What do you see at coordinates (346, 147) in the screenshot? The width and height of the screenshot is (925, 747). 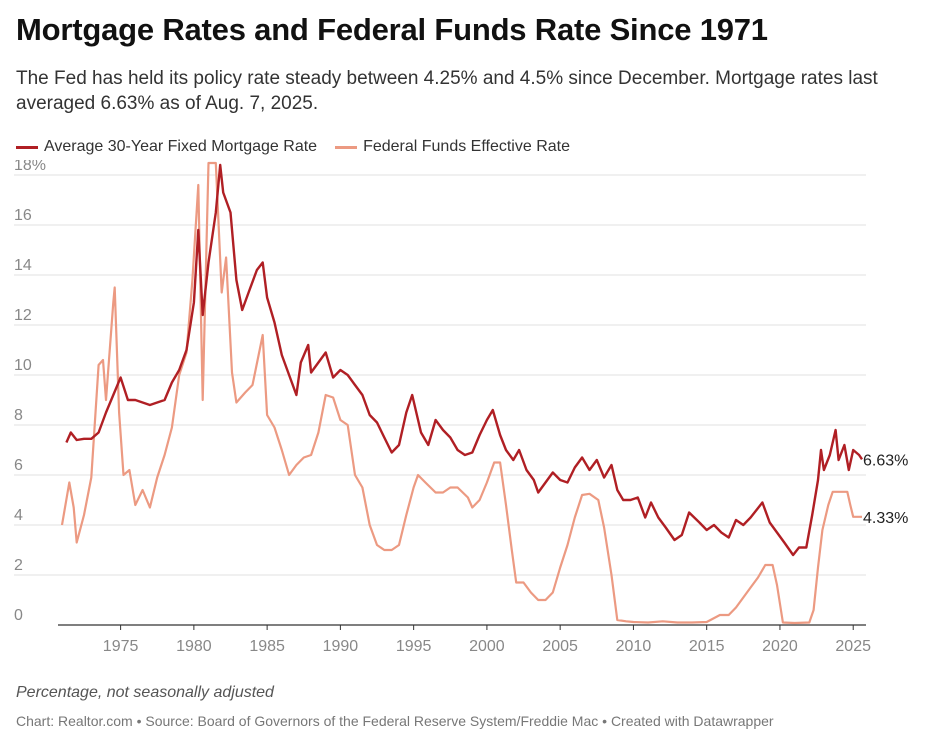 I see `legend-swatch-fedfunds` at bounding box center [346, 147].